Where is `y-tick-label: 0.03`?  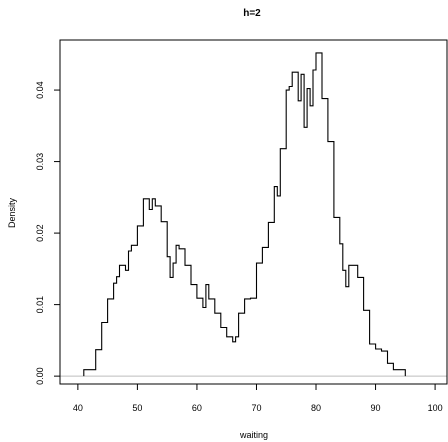
y-tick-label: 0.03 is located at coordinates (40, 162).